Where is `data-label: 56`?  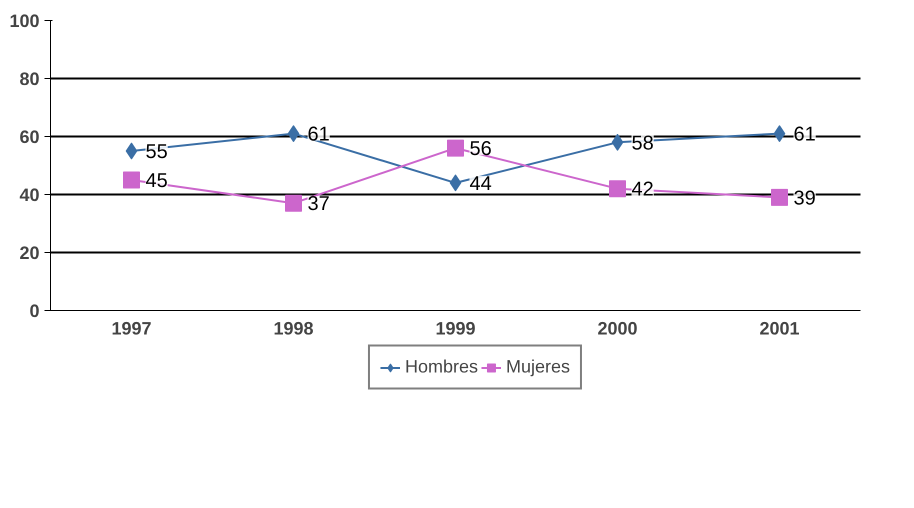 data-label: 56 is located at coordinates (481, 149).